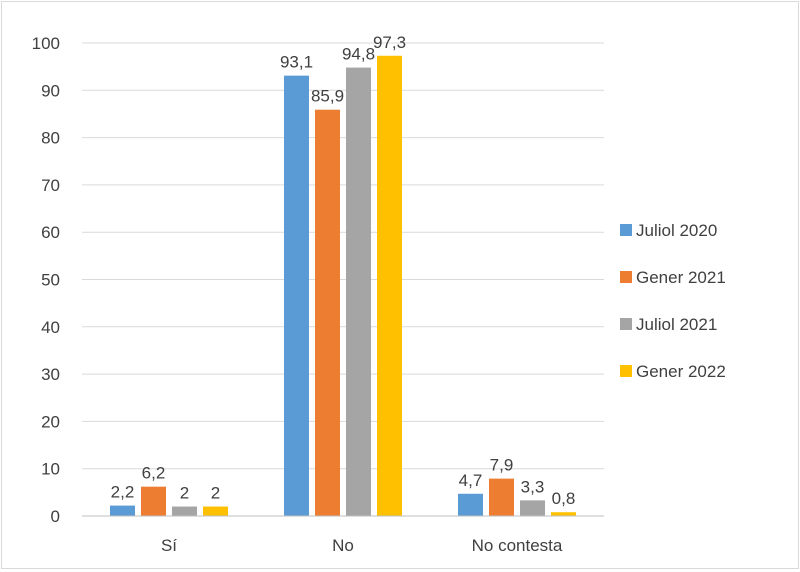 This screenshot has width=800, height=572. Describe the element at coordinates (169, 545) in the screenshot. I see `x-tick-label: Sí` at that location.